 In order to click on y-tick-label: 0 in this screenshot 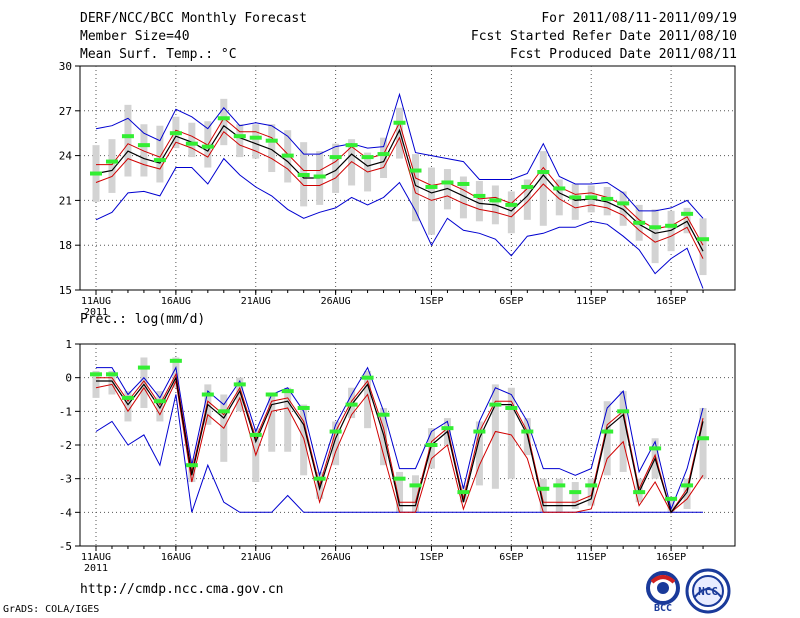, I will do `click(68, 378)`.